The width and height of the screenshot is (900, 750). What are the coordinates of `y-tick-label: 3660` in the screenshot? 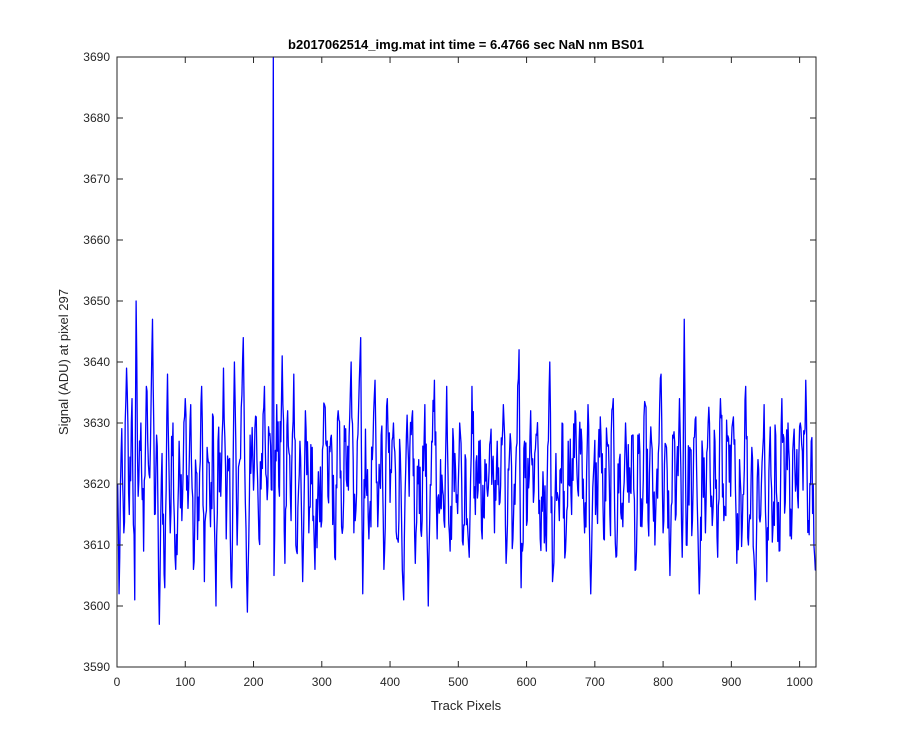 It's located at (96, 240).